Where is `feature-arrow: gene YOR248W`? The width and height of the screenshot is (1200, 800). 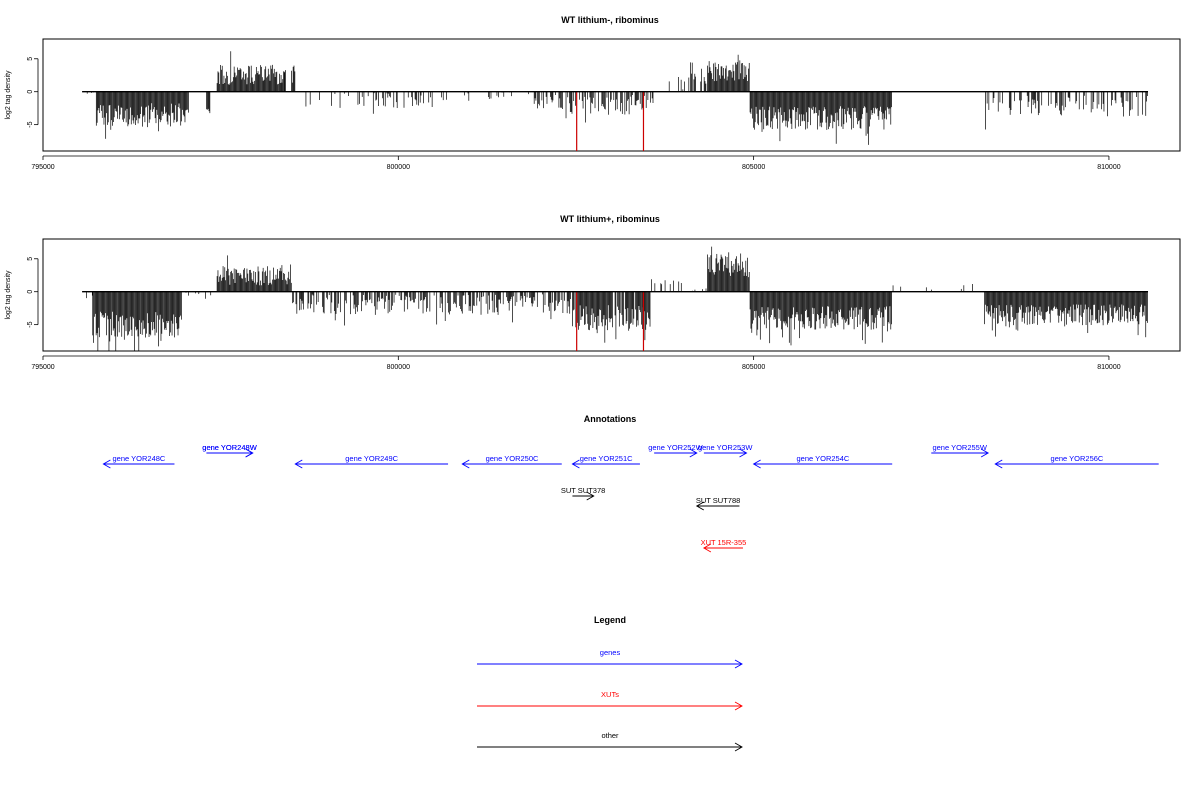
feature-arrow: gene YOR248W is located at coordinates (230, 450).